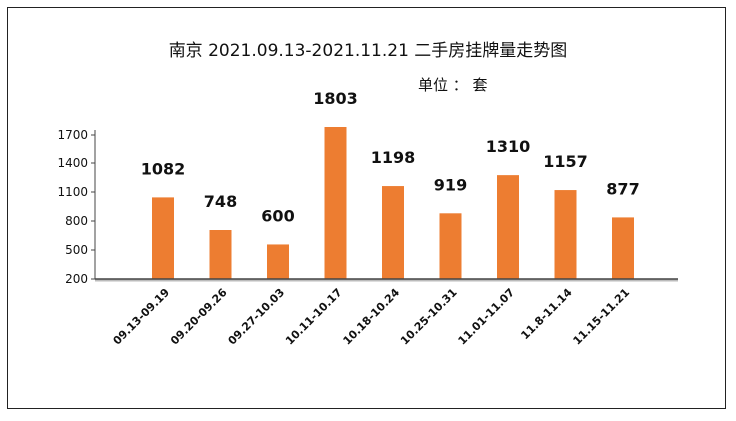  What do you see at coordinates (72, 135) in the screenshot?
I see `y-tick-label: 1700` at bounding box center [72, 135].